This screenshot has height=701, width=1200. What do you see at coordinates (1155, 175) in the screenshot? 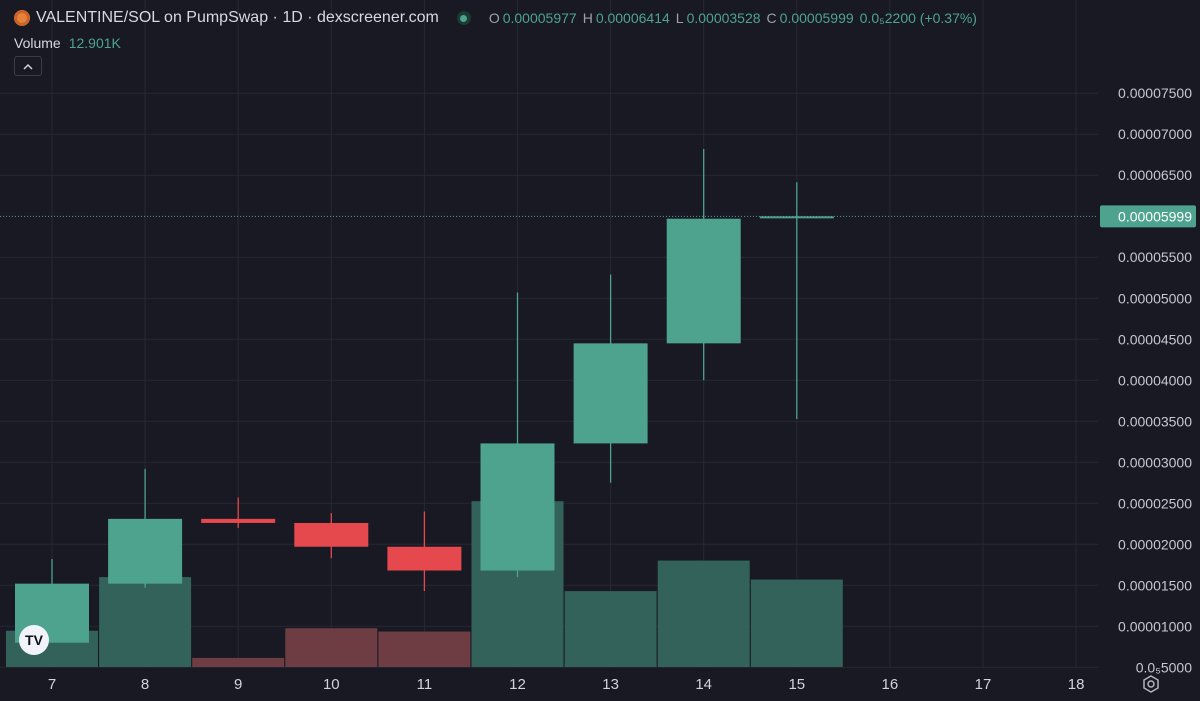
I see `price-tick-label: 0.00006500` at bounding box center [1155, 175].